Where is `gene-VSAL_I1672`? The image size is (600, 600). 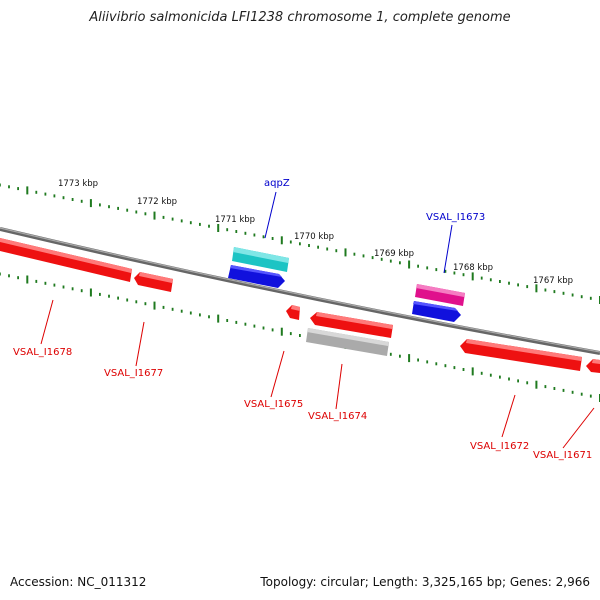 gene-VSAL_I1672 is located at coordinates (521, 355).